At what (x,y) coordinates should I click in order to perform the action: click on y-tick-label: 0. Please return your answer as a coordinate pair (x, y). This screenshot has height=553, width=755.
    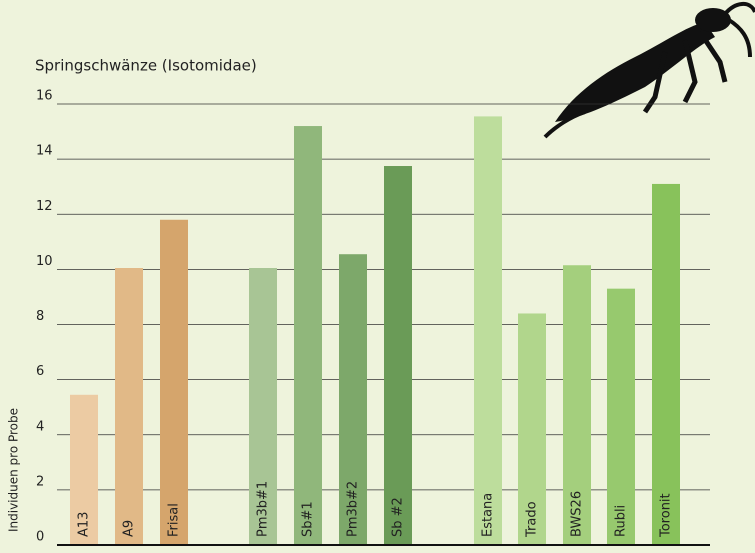
    Looking at the image, I should click on (40, 537).